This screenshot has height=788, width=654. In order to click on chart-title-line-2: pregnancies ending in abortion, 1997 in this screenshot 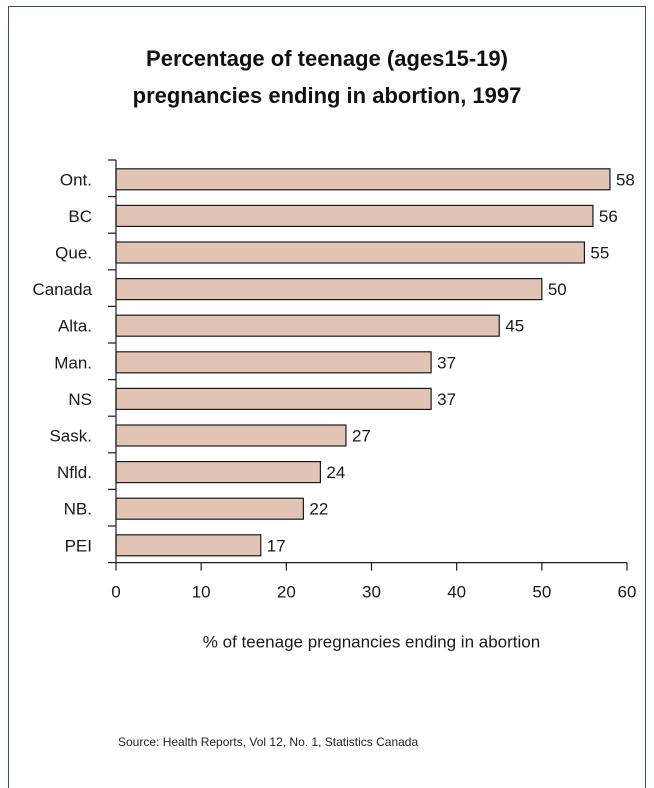, I will do `click(327, 95)`.